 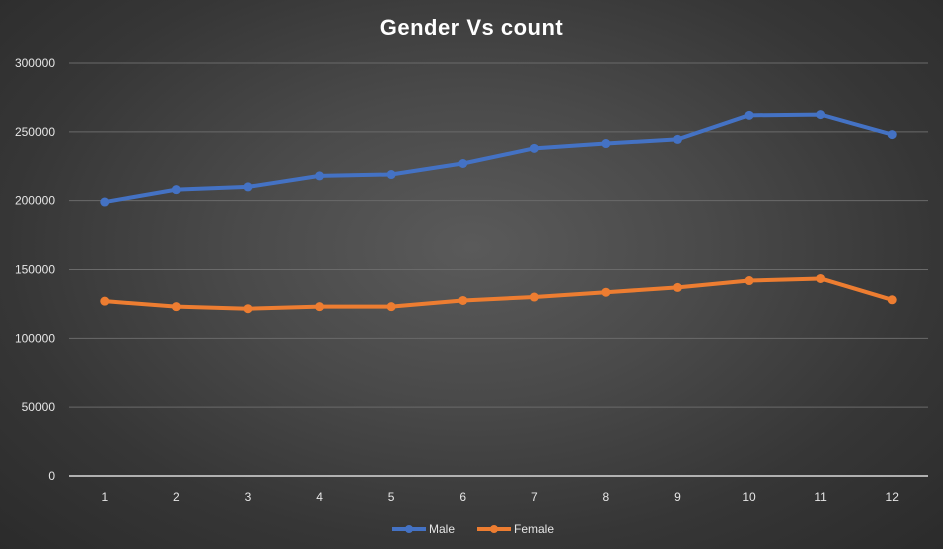 I want to click on series-line-female, so click(x=498, y=293).